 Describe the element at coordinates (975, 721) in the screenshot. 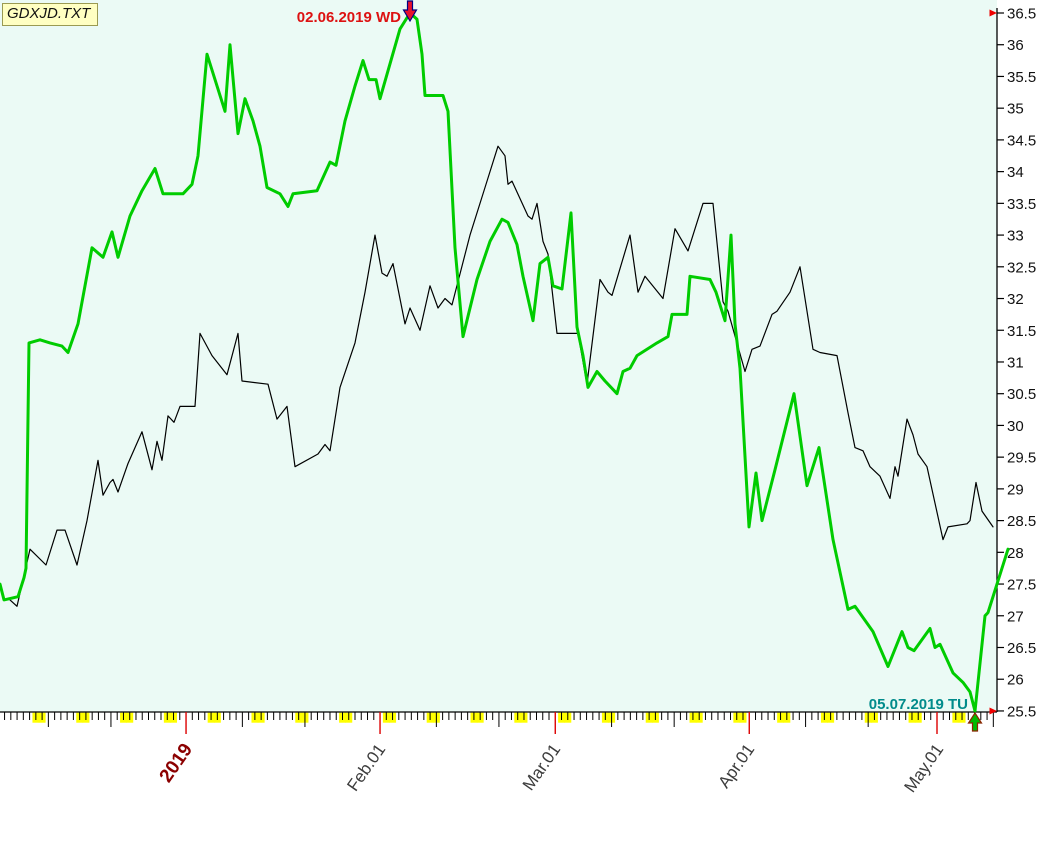

I see `low-arrow-up-icon` at that location.